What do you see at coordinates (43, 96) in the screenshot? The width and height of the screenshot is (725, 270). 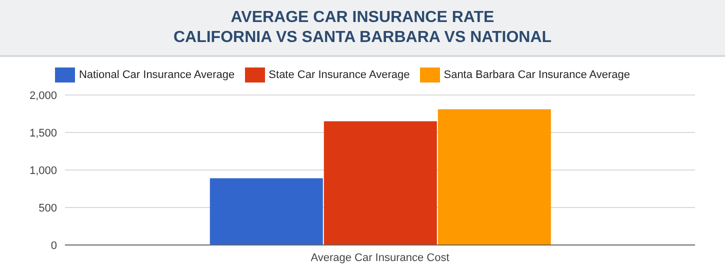 I see `y-tick-label: 2,000` at bounding box center [43, 96].